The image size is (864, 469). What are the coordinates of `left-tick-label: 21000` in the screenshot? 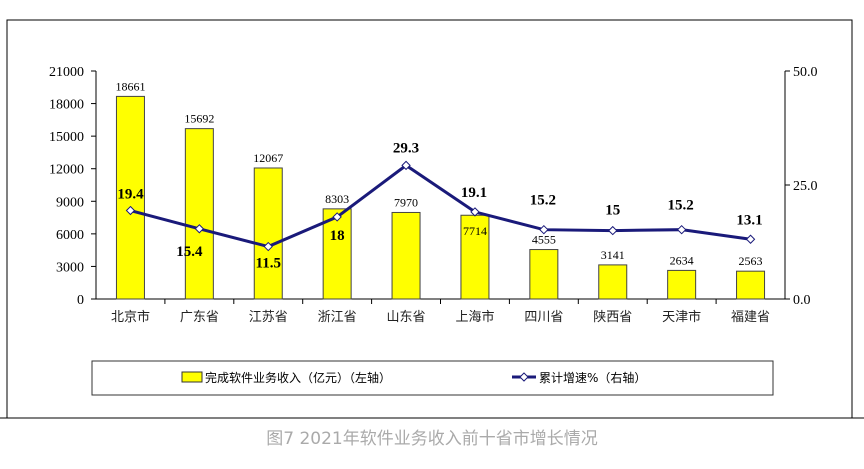 It's located at (66, 72).